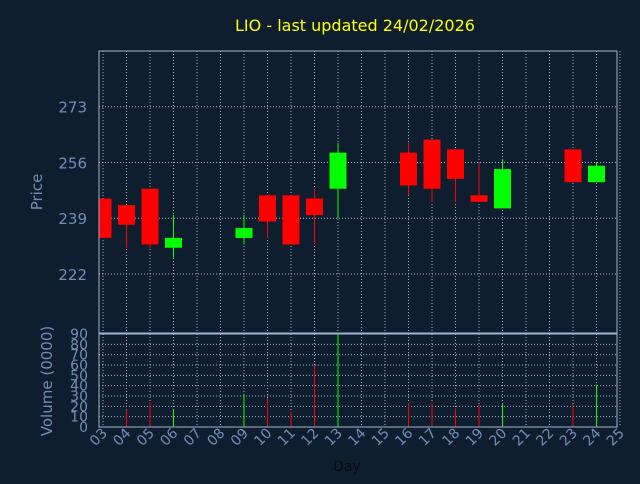  I want to click on volume-tick-label: 70, so click(79, 356).